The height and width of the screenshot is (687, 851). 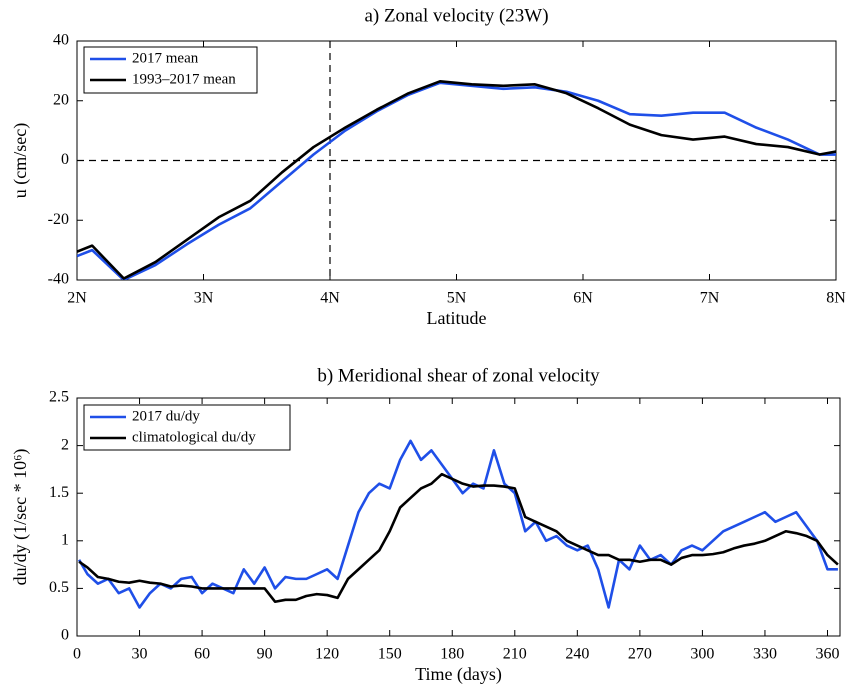 I want to click on legend-label: 2017 du/dy, so click(x=166, y=416).